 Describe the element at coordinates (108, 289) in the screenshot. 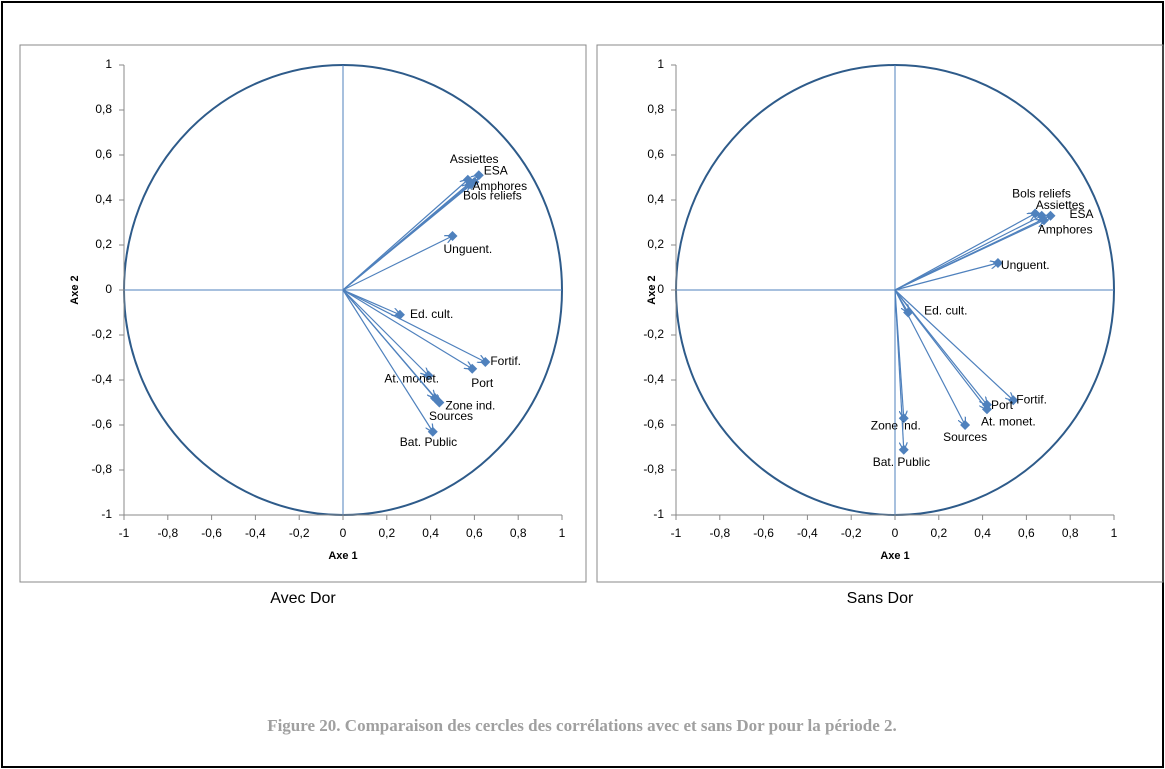

I see `y-tick-label: 0` at that location.